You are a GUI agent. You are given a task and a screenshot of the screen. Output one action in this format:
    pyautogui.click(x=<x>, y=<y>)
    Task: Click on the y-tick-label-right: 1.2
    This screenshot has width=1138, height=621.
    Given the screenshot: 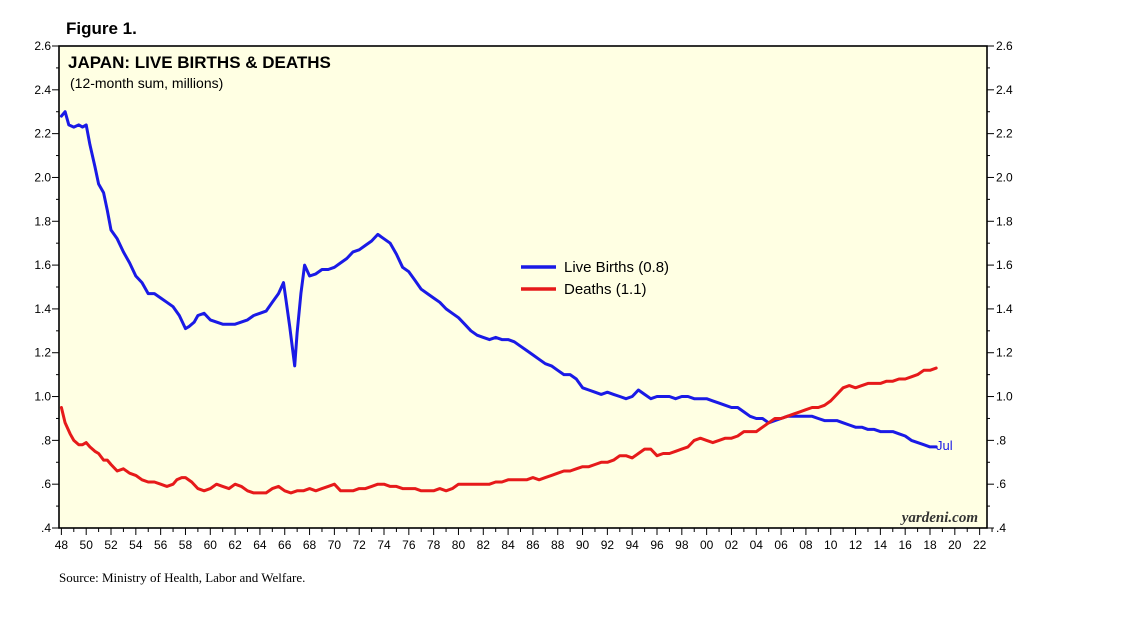 What is the action you would take?
    pyautogui.click(x=1004, y=353)
    